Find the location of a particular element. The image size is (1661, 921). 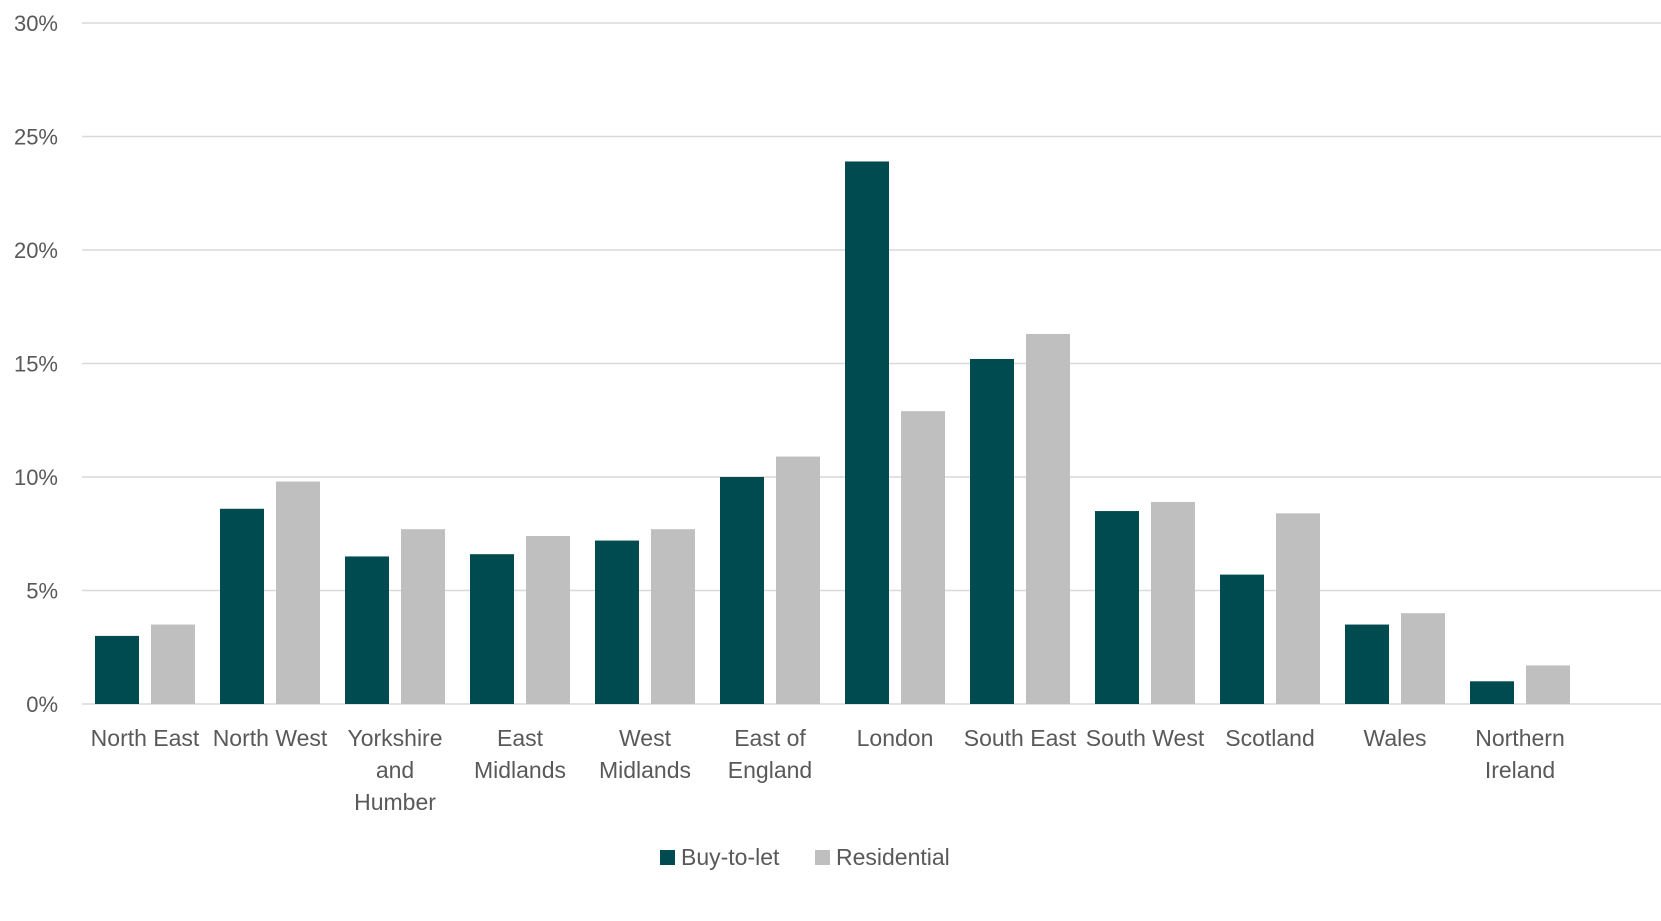

y-tick-label: 5% is located at coordinates (42, 591).